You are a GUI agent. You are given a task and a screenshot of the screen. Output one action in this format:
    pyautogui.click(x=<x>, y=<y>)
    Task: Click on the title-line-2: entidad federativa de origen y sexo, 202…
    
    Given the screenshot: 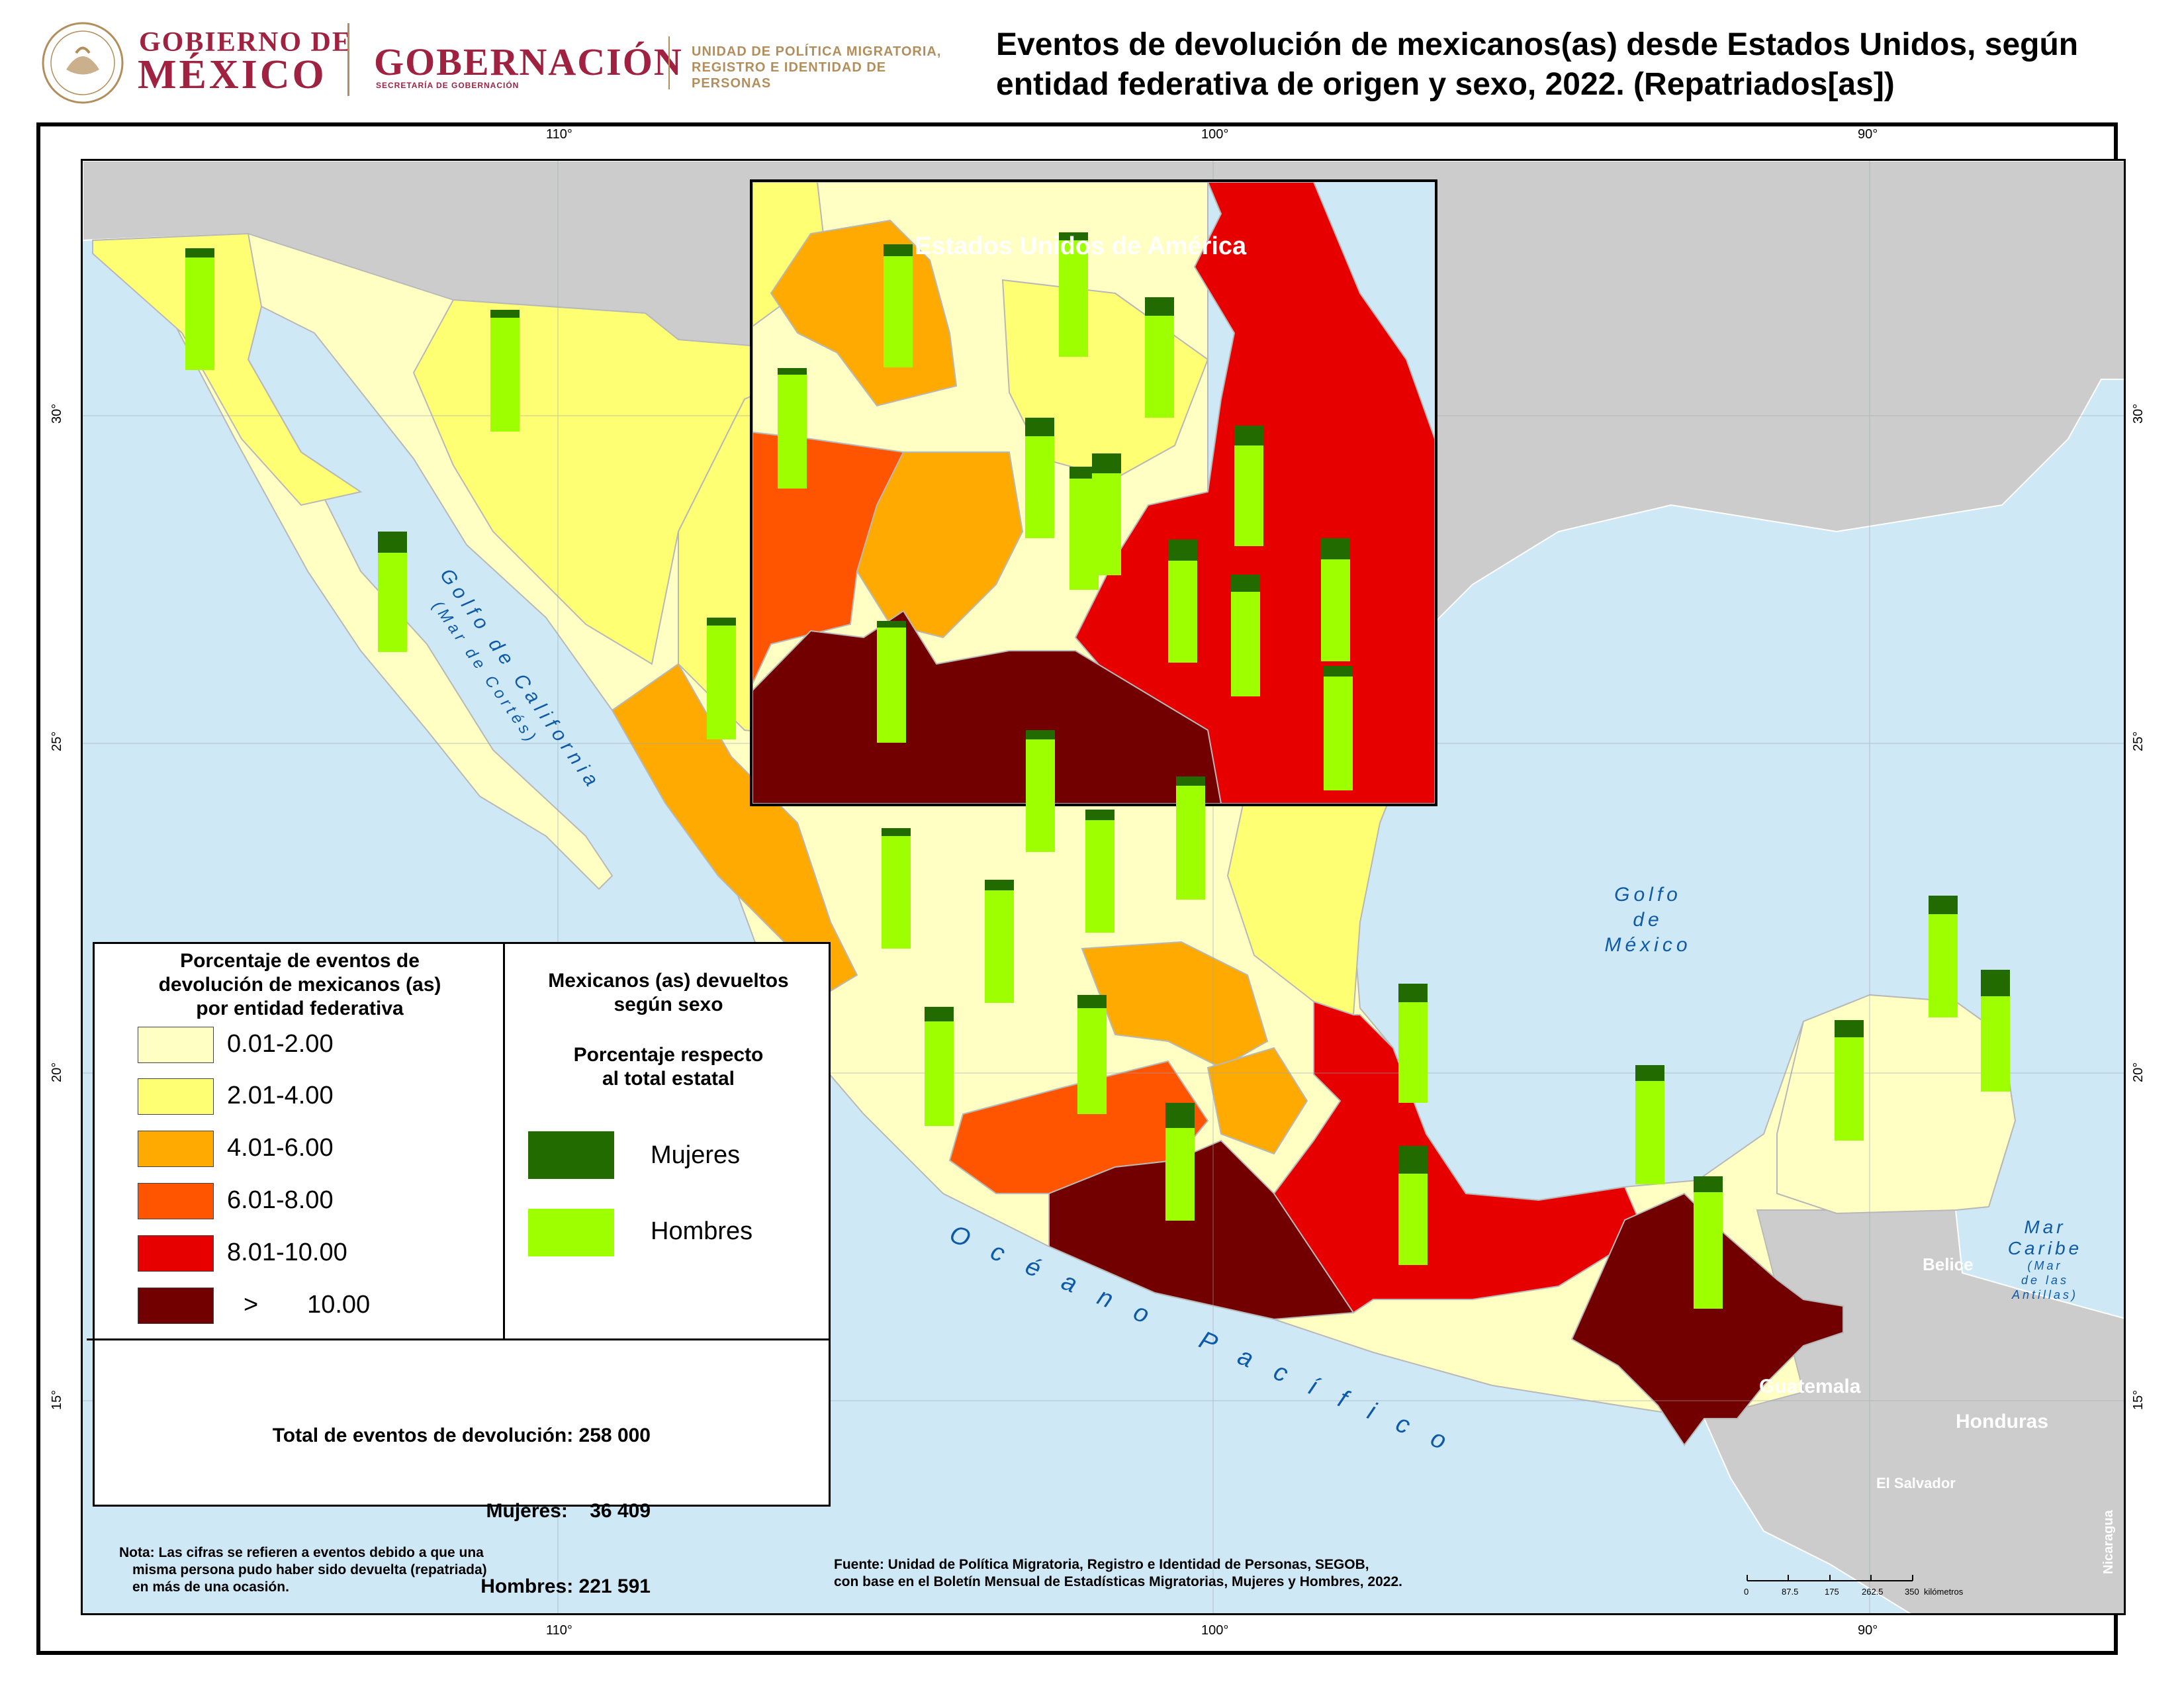 What is the action you would take?
    pyautogui.click(x=1445, y=84)
    